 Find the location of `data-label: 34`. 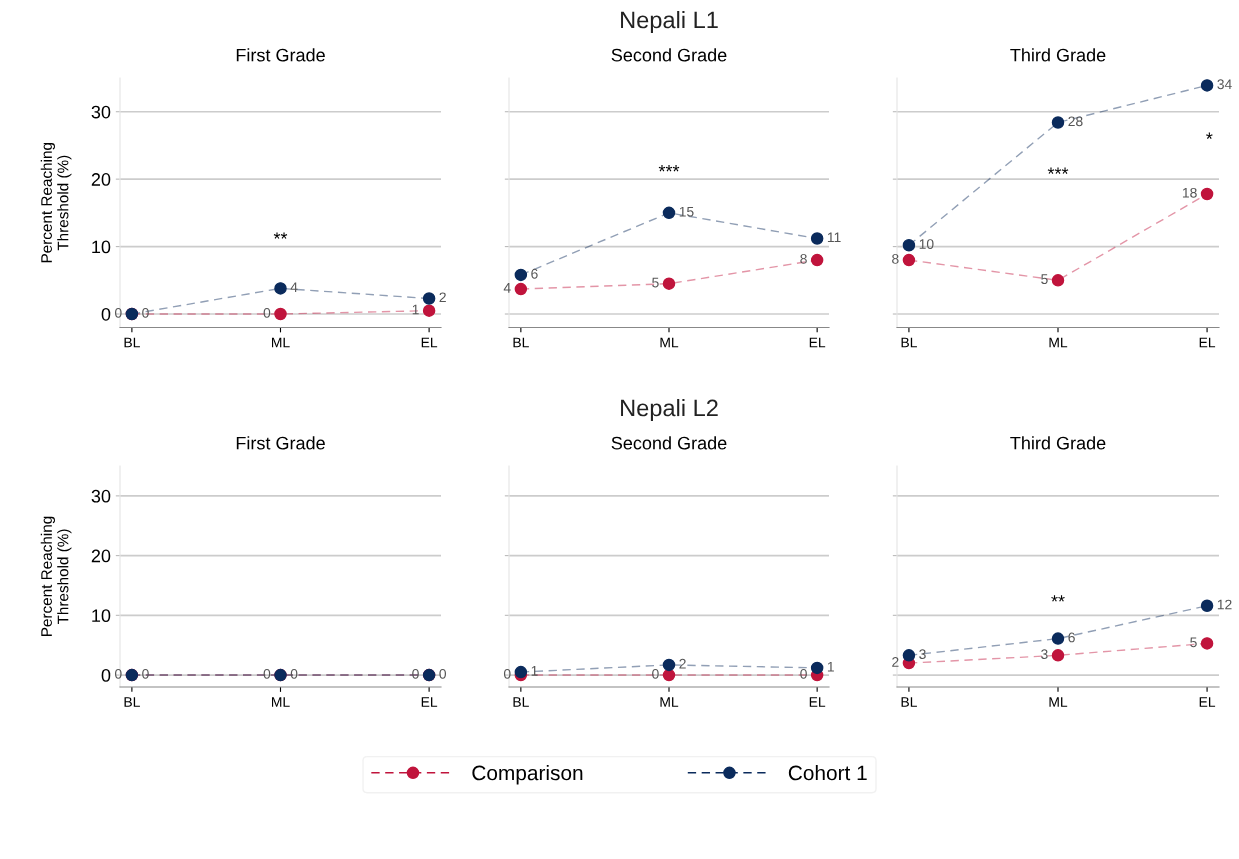

data-label: 34 is located at coordinates (1224, 84).